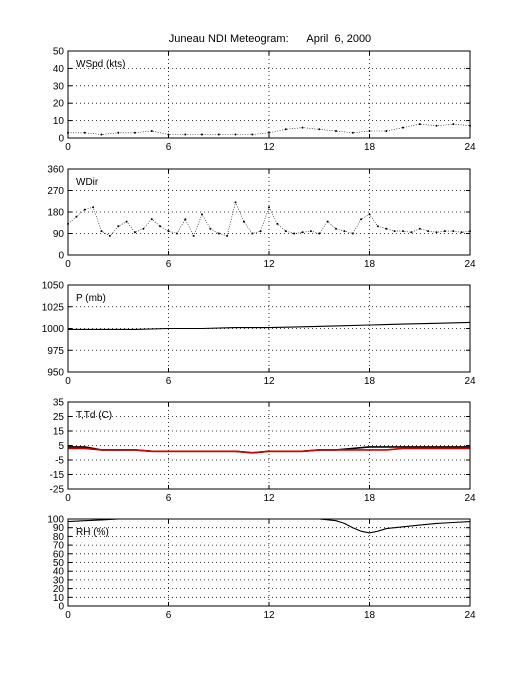 Image resolution: width=520 pixels, height=683 pixels. I want to click on panel-label-rh: RH (%), so click(92, 532).